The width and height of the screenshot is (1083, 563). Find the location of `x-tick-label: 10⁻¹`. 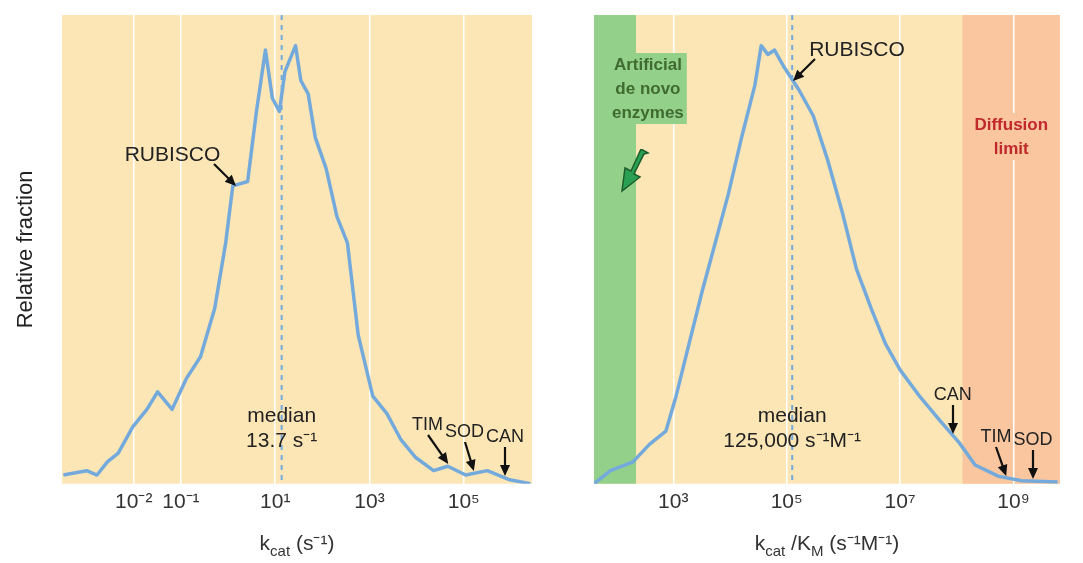

x-tick-label: 10⁻¹ is located at coordinates (181, 501).